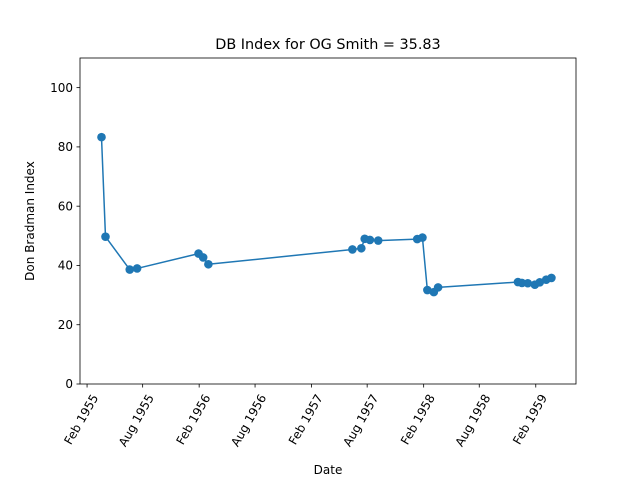 The width and height of the screenshot is (640, 484). Describe the element at coordinates (61, 88) in the screenshot. I see `y-tick-label: 100` at that location.